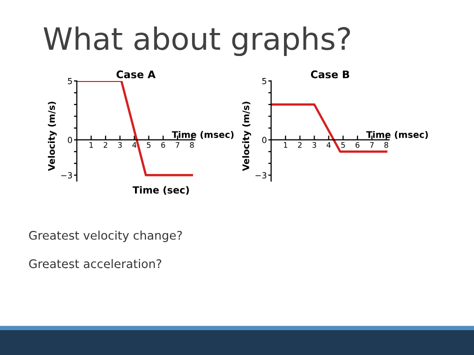 The width and height of the screenshot is (474, 355). Describe the element at coordinates (197, 41) in the screenshot. I see `text: What about graphs?` at that location.